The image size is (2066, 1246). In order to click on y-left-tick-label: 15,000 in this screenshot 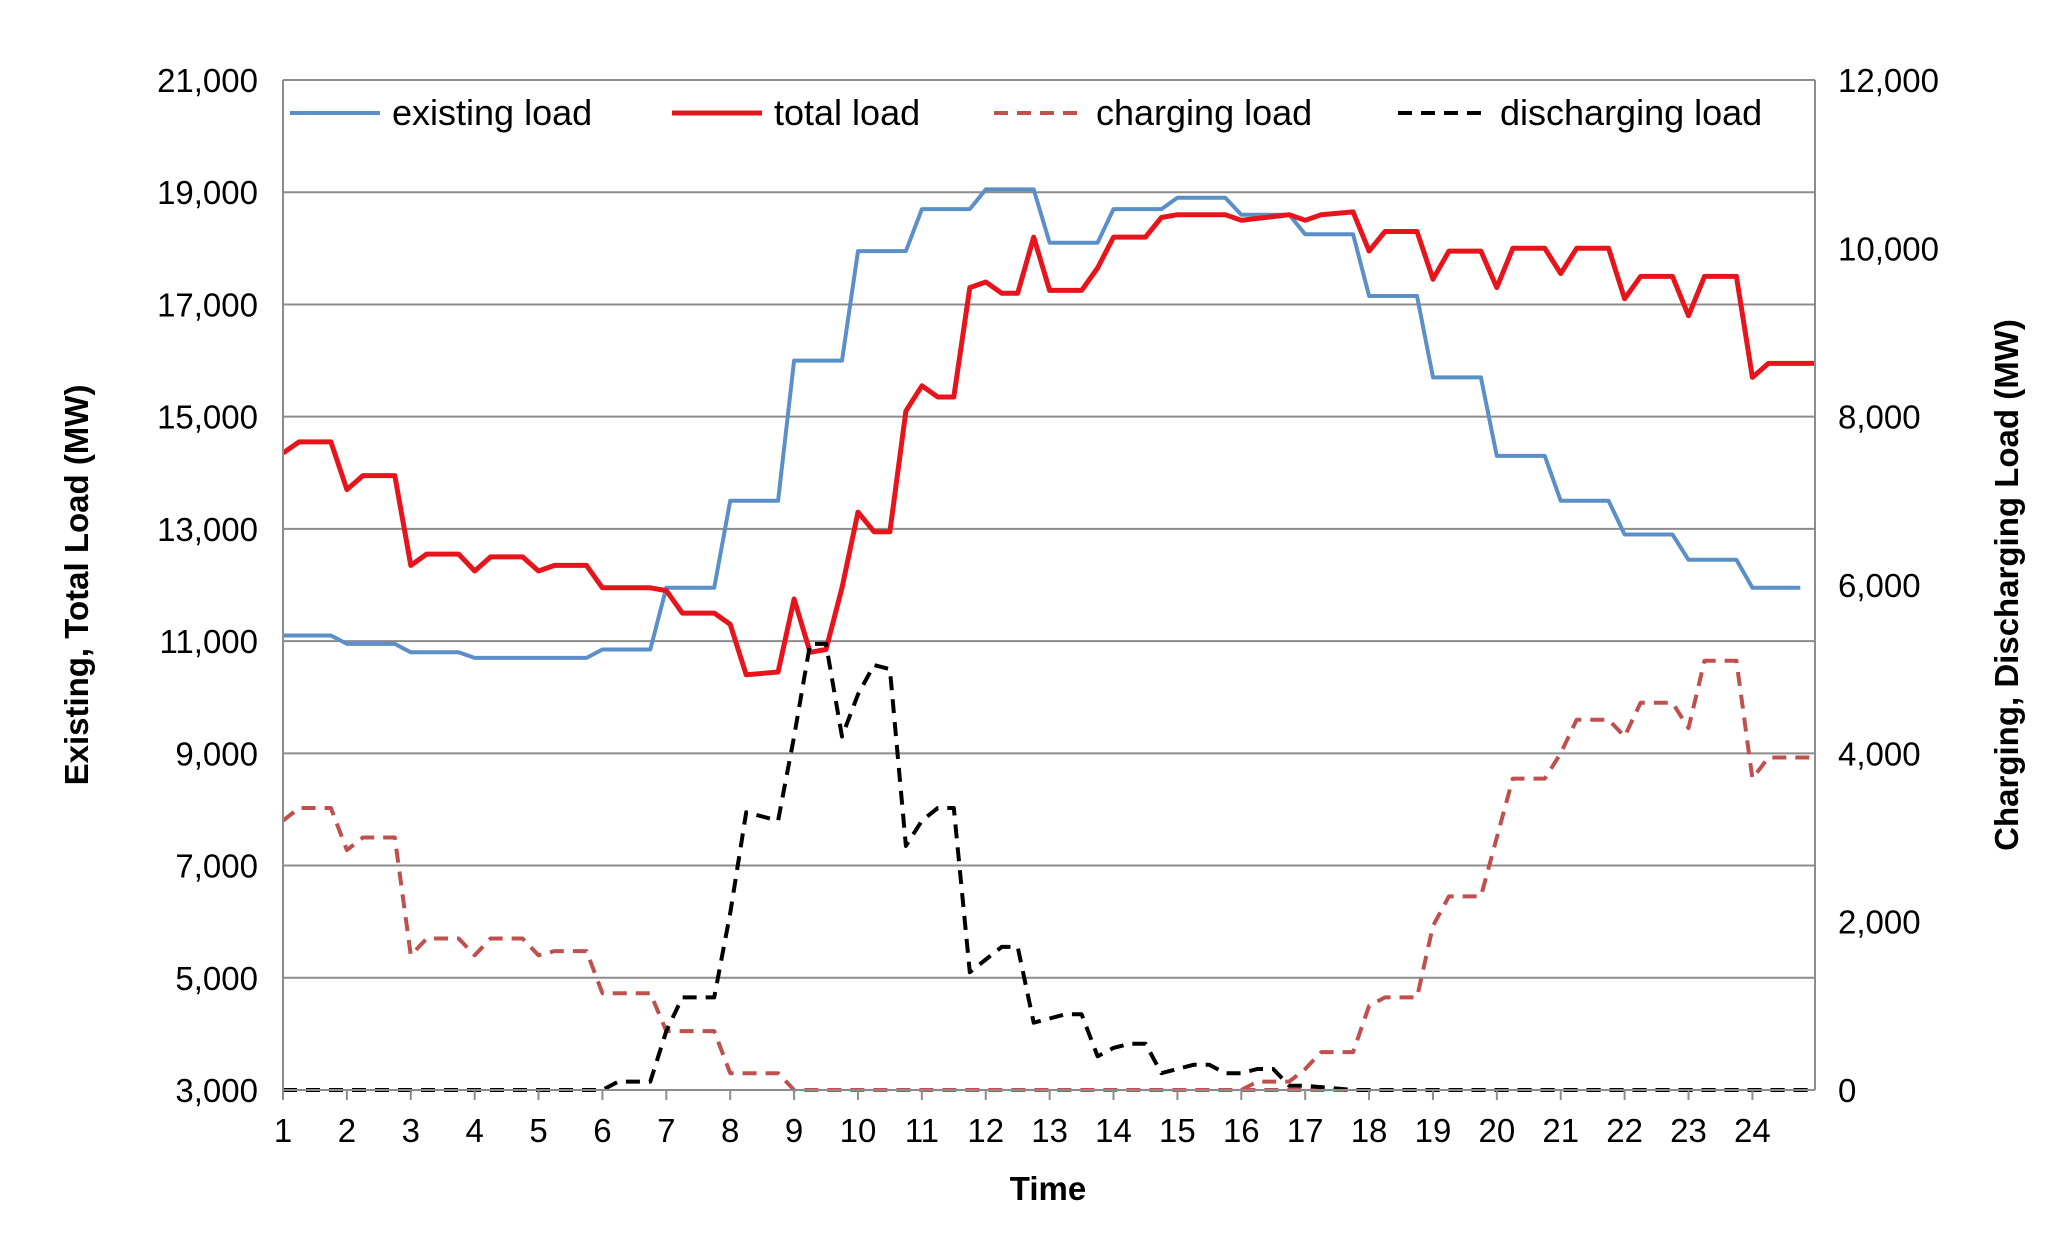, I will do `click(207, 417)`.